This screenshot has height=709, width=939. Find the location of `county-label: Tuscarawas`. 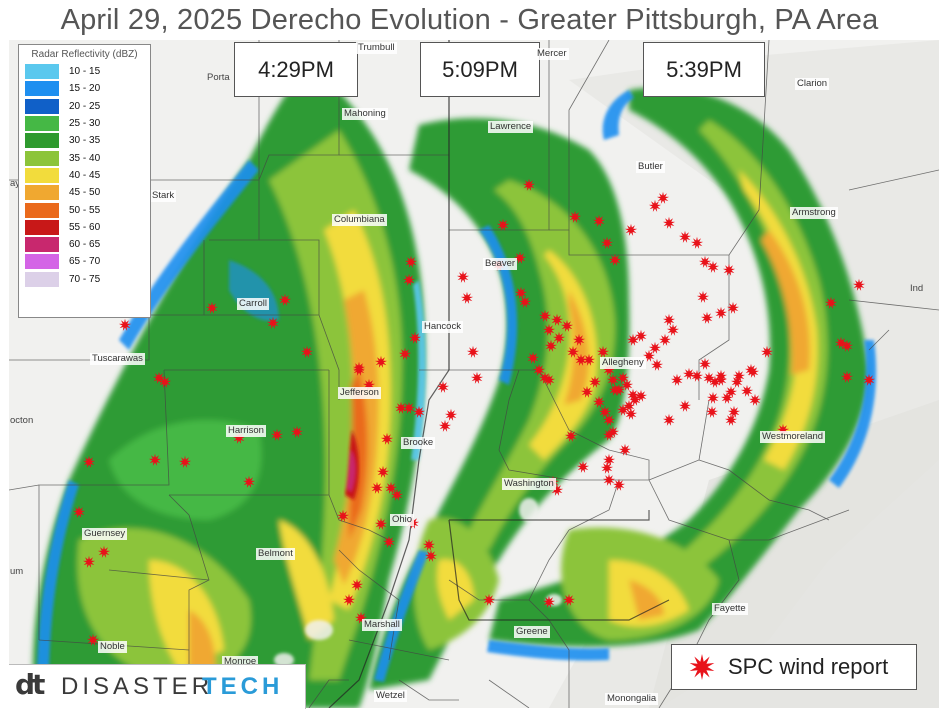

county-label: Tuscarawas is located at coordinates (117, 359).